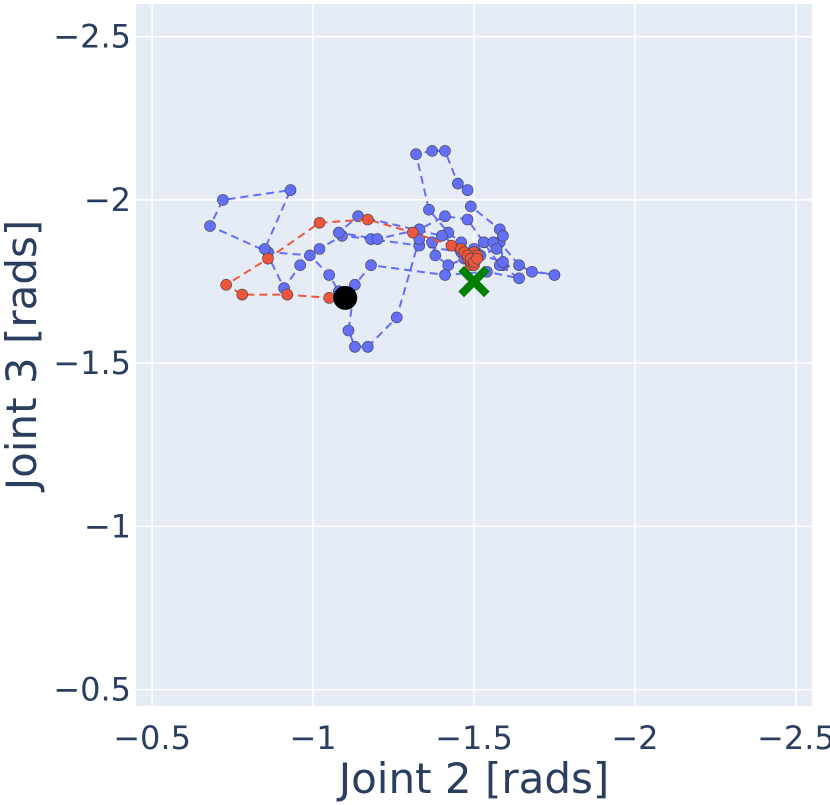 This screenshot has height=805, width=830. Describe the element at coordinates (92, 37) in the screenshot. I see `y-tick-label: −2.5` at that location.